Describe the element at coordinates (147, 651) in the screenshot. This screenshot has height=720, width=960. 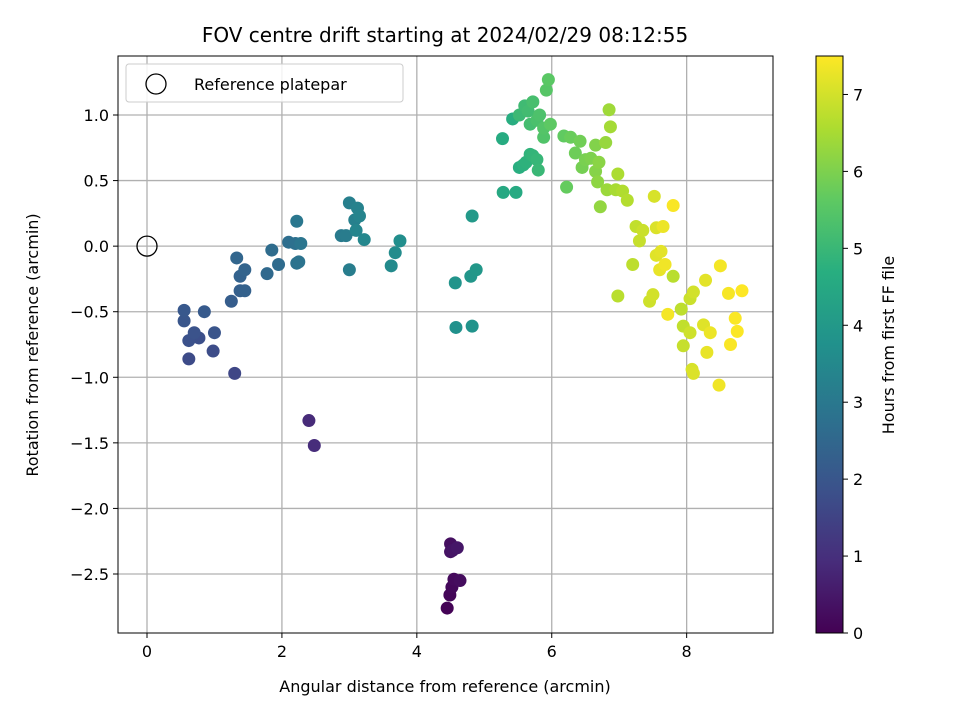
I see `x-tick-label: 0` at that location.